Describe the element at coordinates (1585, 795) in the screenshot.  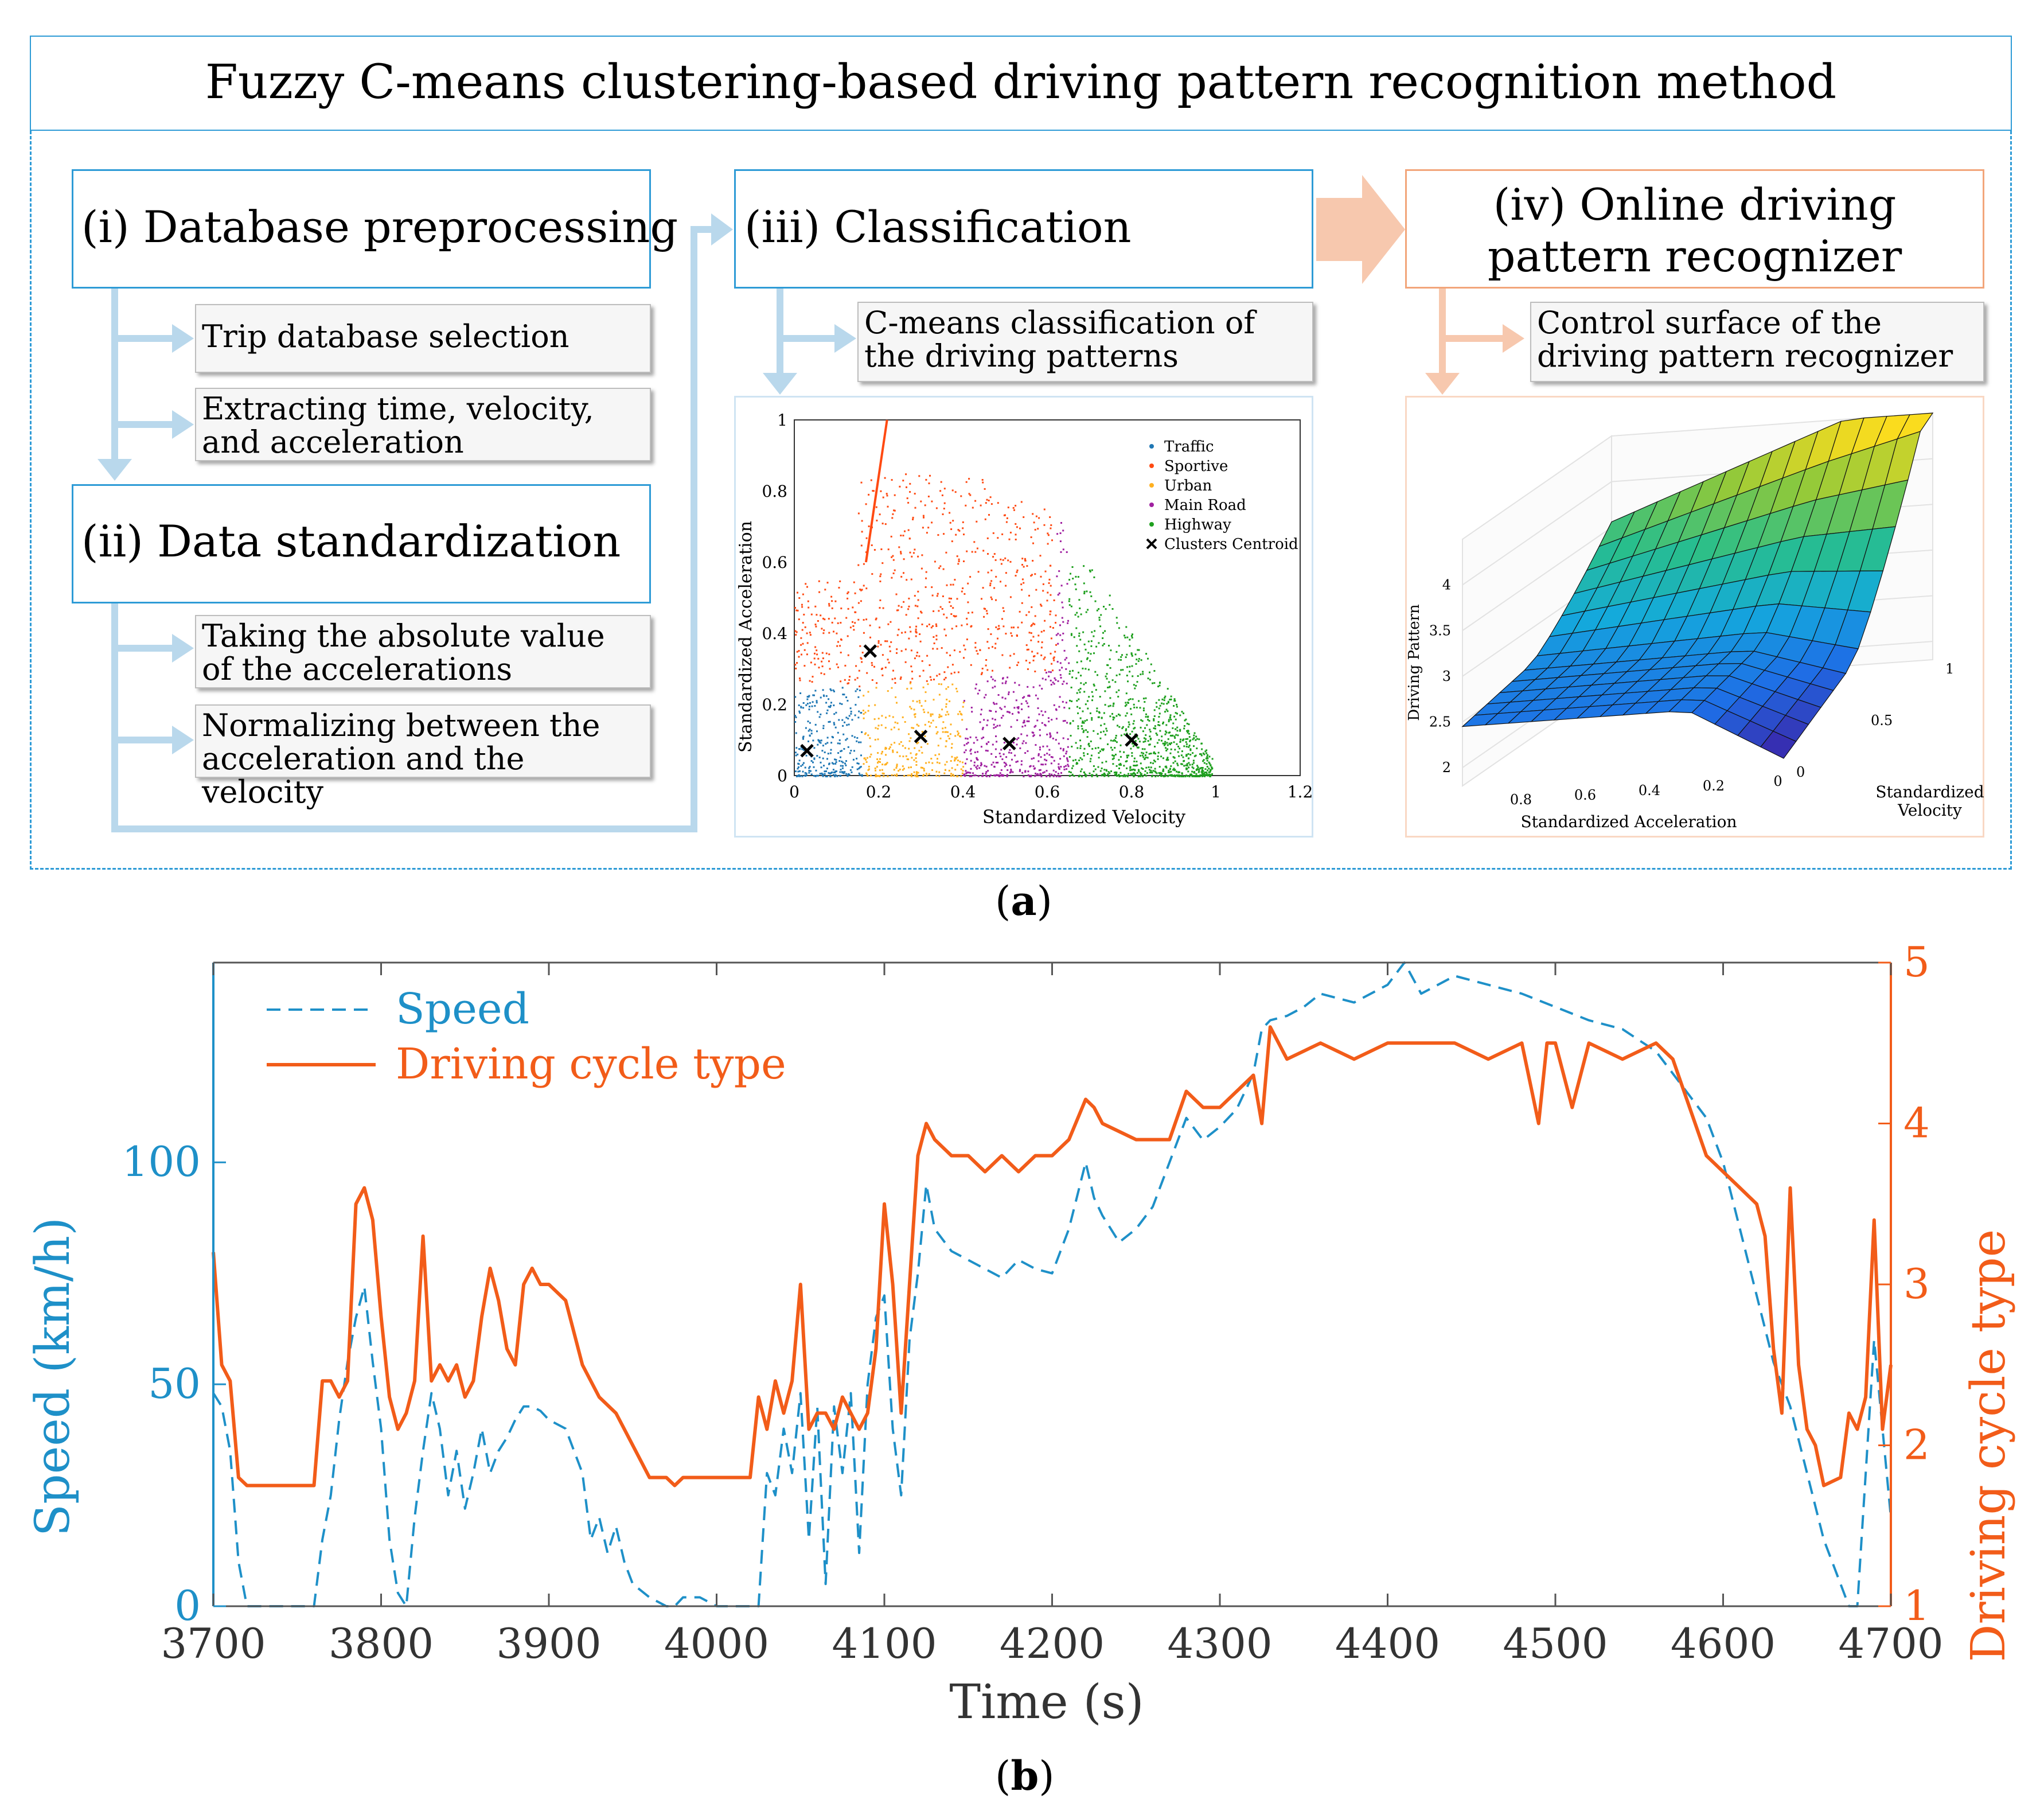
I see `surface-xtick: 0.6` at that location.